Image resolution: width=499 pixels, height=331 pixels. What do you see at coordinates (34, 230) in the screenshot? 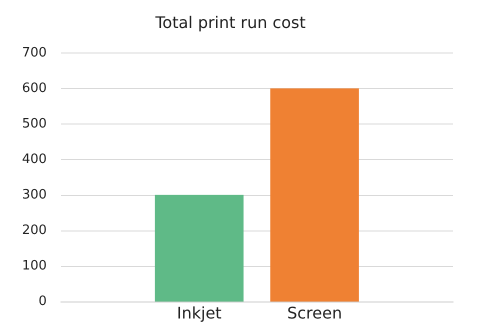
I see `y-tick-label: 200` at bounding box center [34, 230].